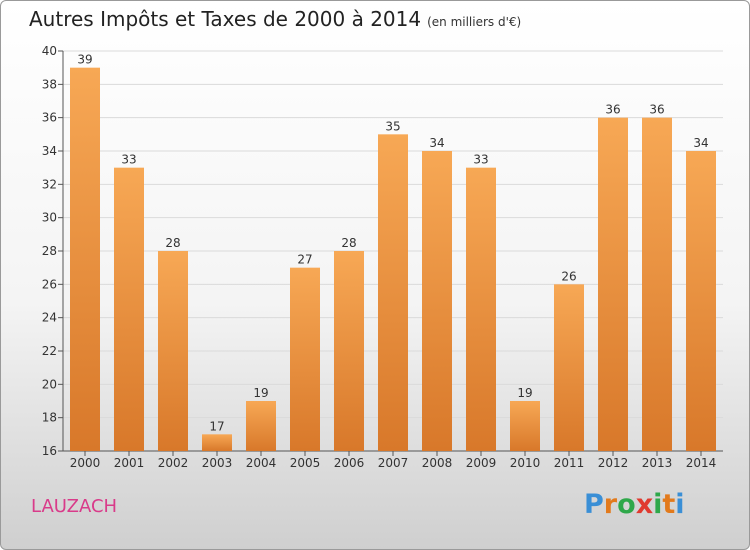  I want to click on bar-value-label: 27, so click(304, 260).